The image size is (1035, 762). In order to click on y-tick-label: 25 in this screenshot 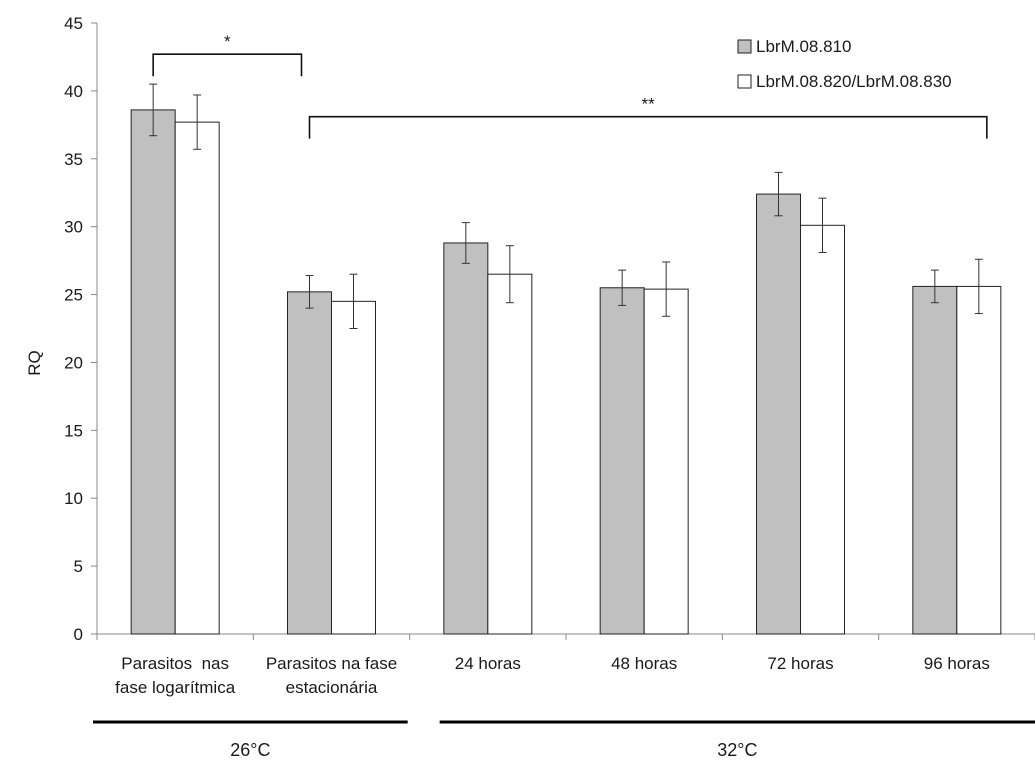, I will do `click(73, 295)`.